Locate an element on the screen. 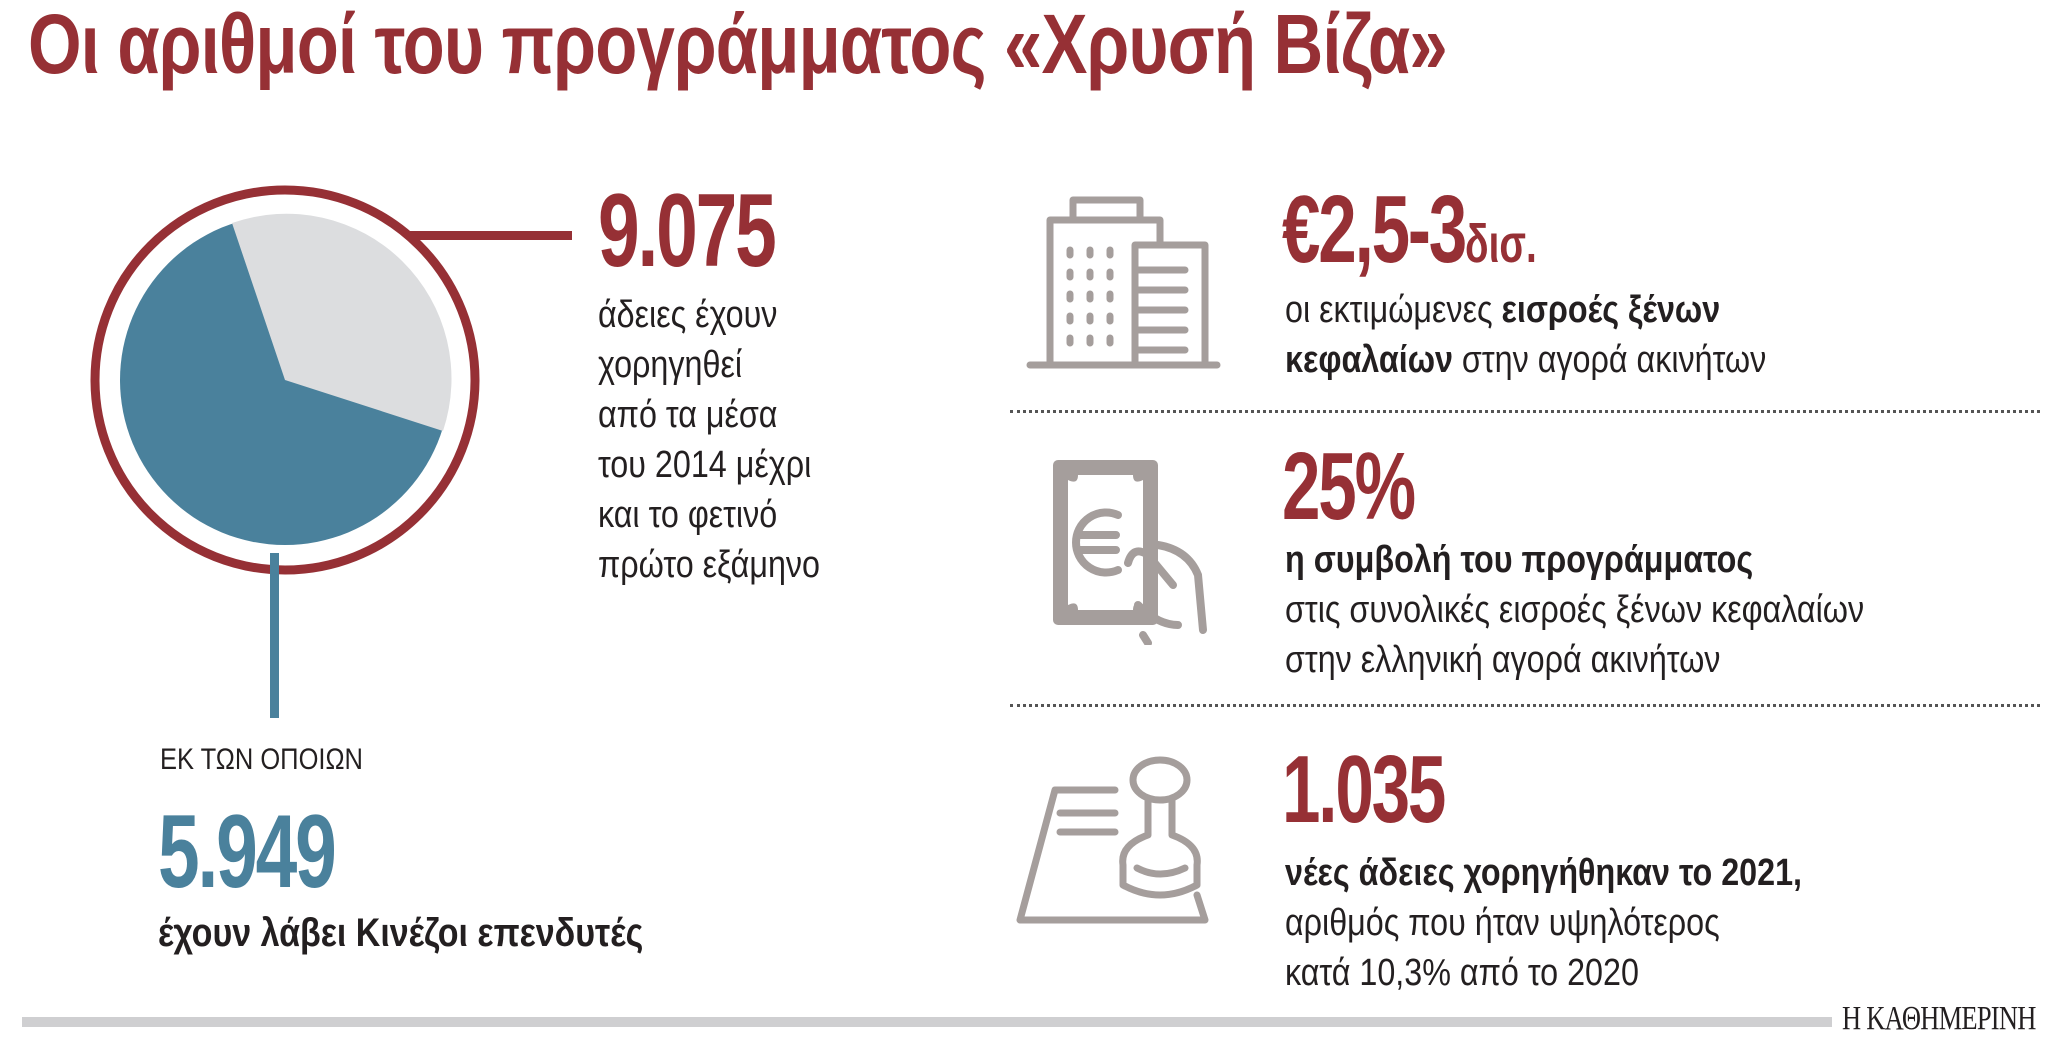 This screenshot has height=1046, width=2048. buildings-icon is located at coordinates (1123, 282).